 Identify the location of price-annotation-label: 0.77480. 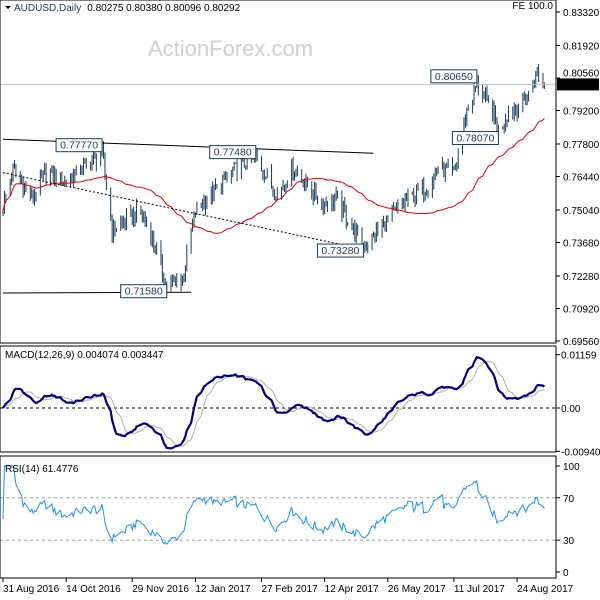
(233, 153).